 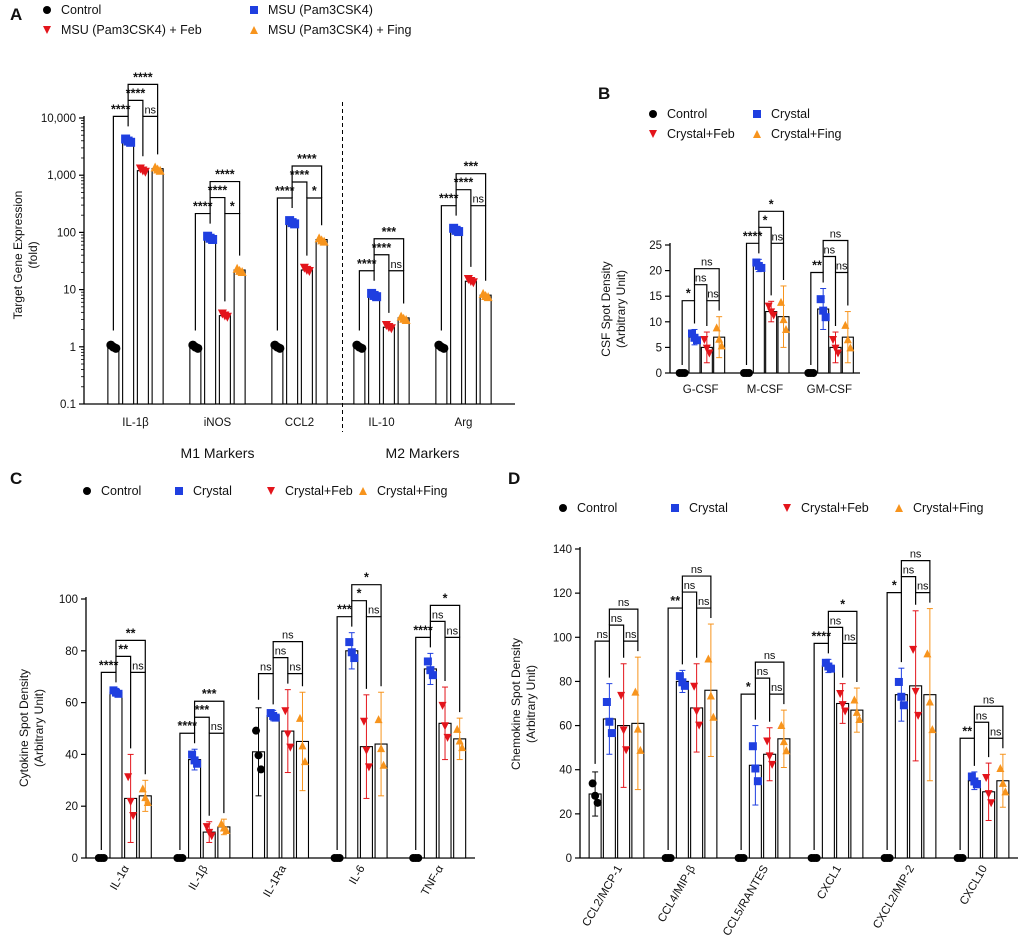 What do you see at coordinates (655, 323) in the screenshot?
I see `y-tick-label: 10` at bounding box center [655, 323].